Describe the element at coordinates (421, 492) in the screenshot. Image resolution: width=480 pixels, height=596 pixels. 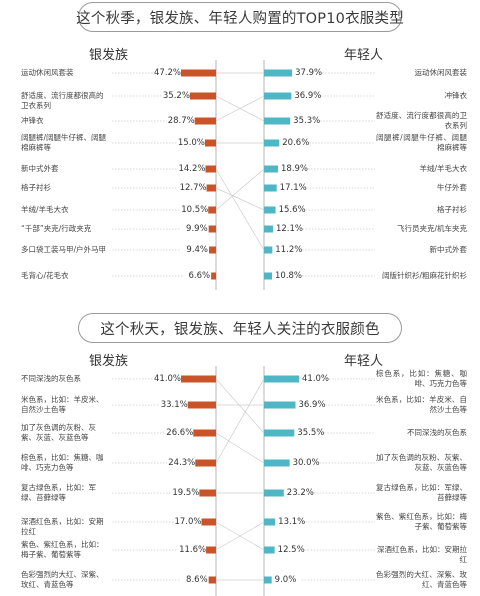
I see `right-category-label: 复古绿色系，比如：军绿、苔藓绿等` at that location.